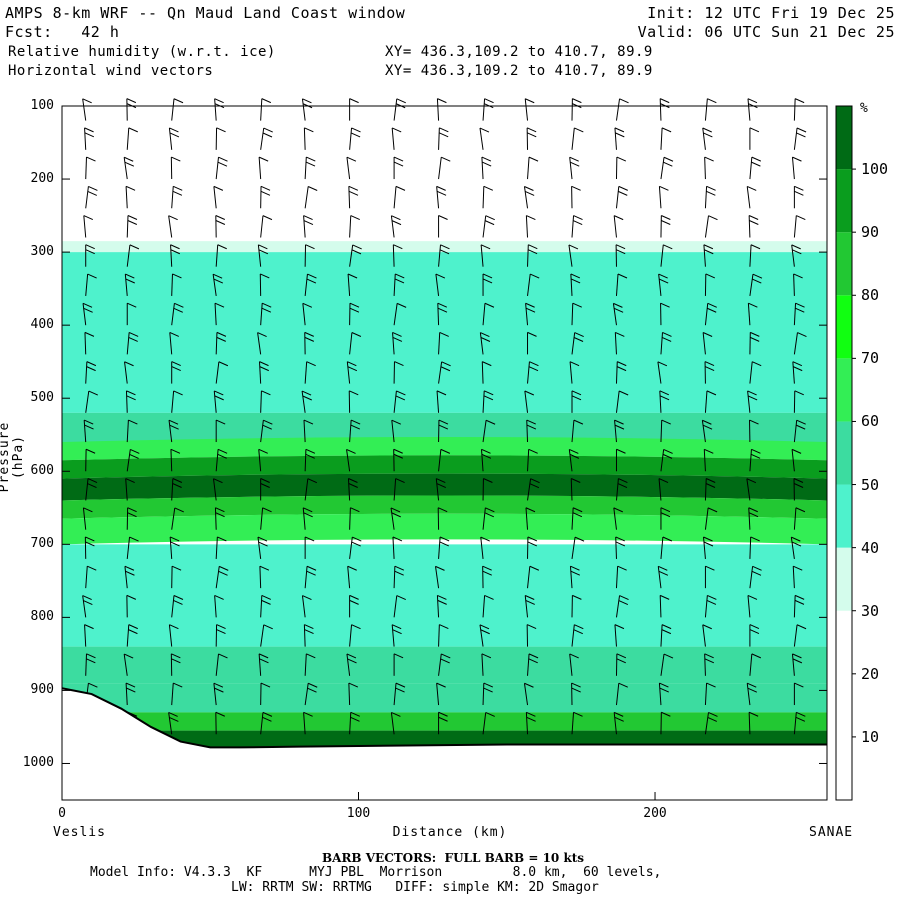 This screenshot has width=900, height=900. Describe the element at coordinates (42, 179) in the screenshot. I see `y-tick-label: 200` at that location.